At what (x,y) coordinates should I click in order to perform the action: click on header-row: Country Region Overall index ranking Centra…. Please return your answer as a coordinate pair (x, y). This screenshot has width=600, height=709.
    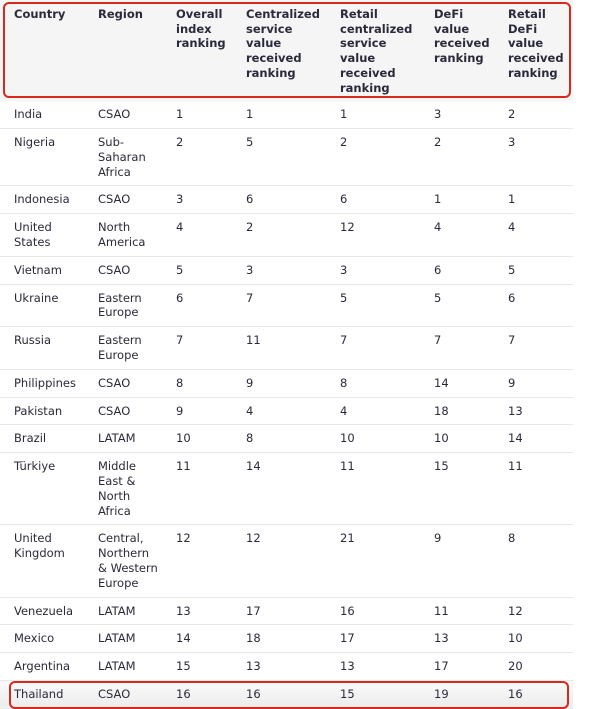
    Looking at the image, I should click on (286, 51).